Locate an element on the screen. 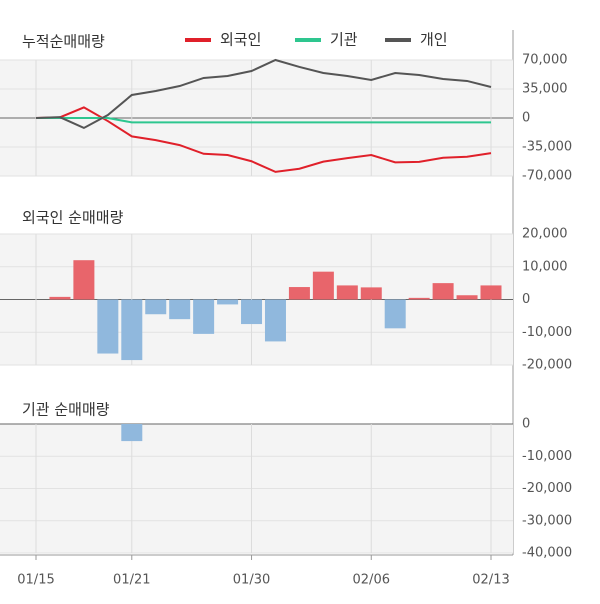  x-tick-label: 01/15 is located at coordinates (35, 580).